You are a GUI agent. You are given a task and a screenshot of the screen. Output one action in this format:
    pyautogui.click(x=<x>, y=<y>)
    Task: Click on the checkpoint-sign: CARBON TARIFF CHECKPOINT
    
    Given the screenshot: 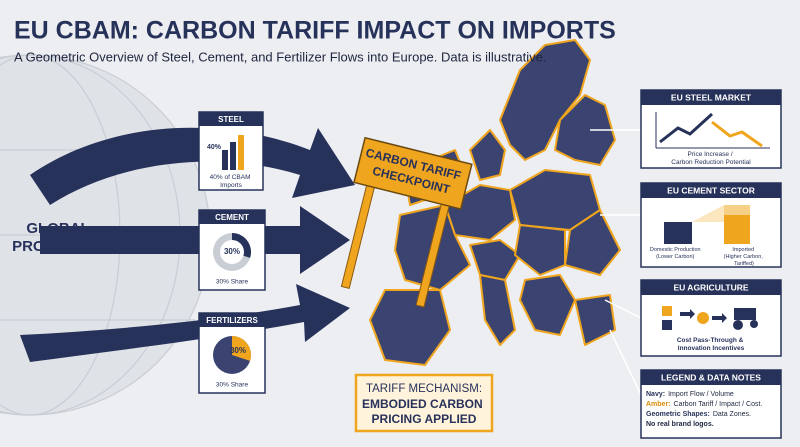 What is the action you would take?
    pyautogui.click(x=406, y=222)
    